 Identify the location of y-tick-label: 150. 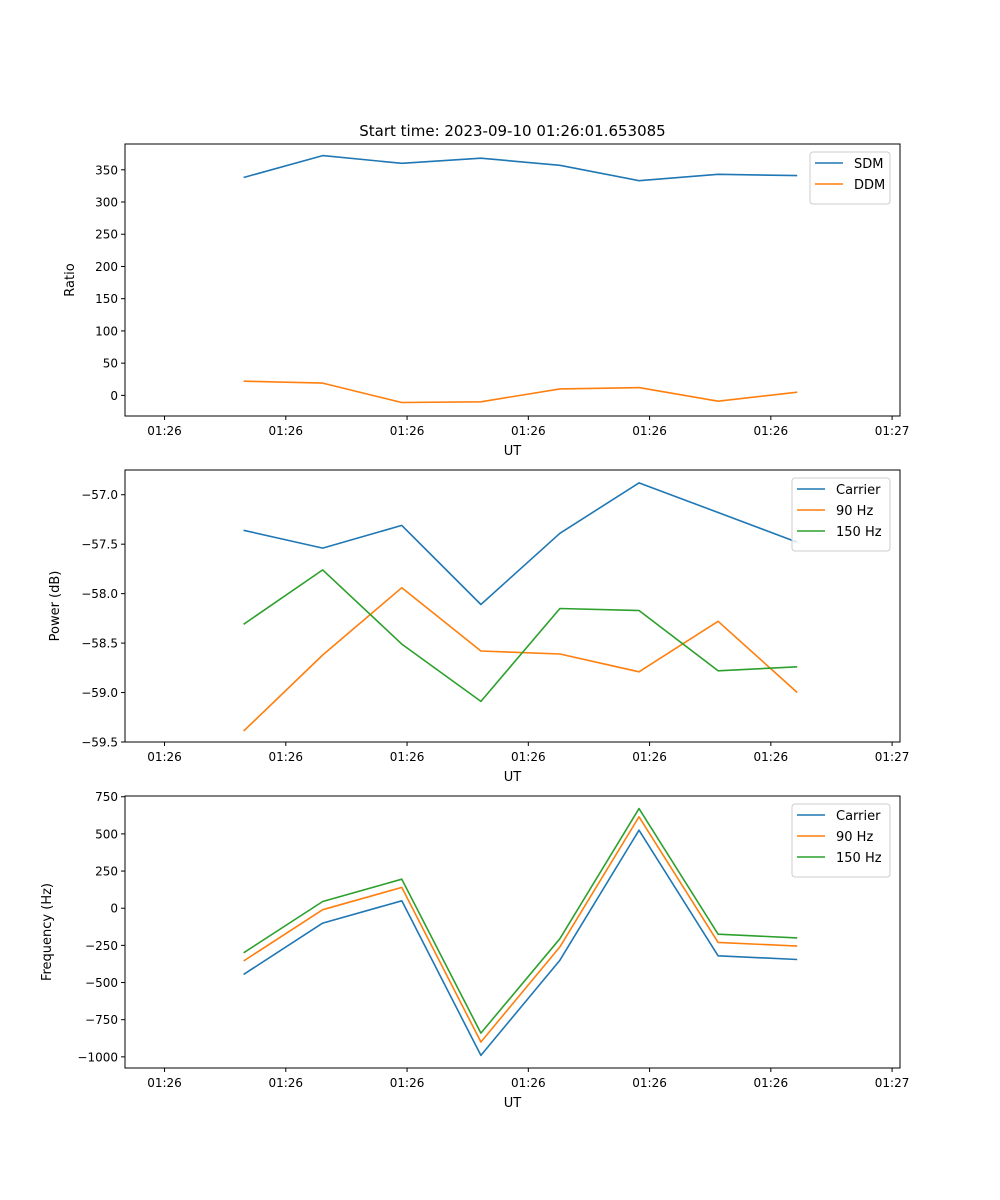
(106, 299).